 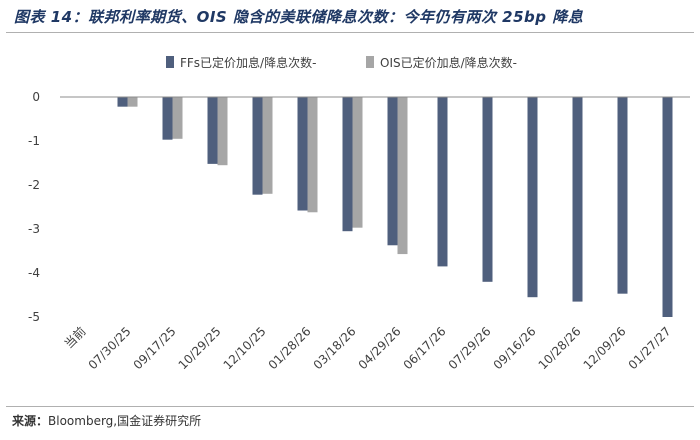 I want to click on y-tick-label: -4, so click(x=34, y=273).